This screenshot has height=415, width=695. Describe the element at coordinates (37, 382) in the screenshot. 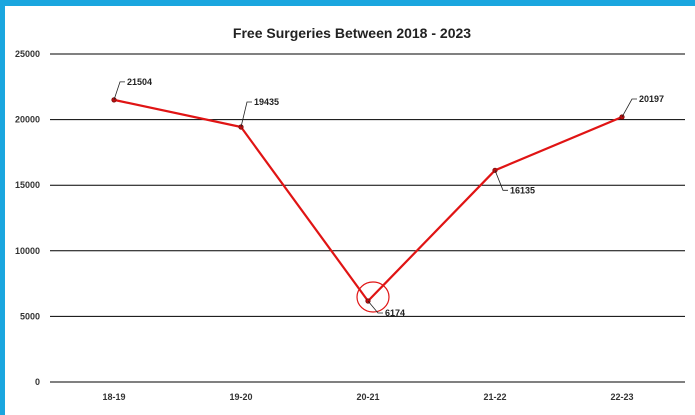

I see `y-tick-label: 0` at that location.